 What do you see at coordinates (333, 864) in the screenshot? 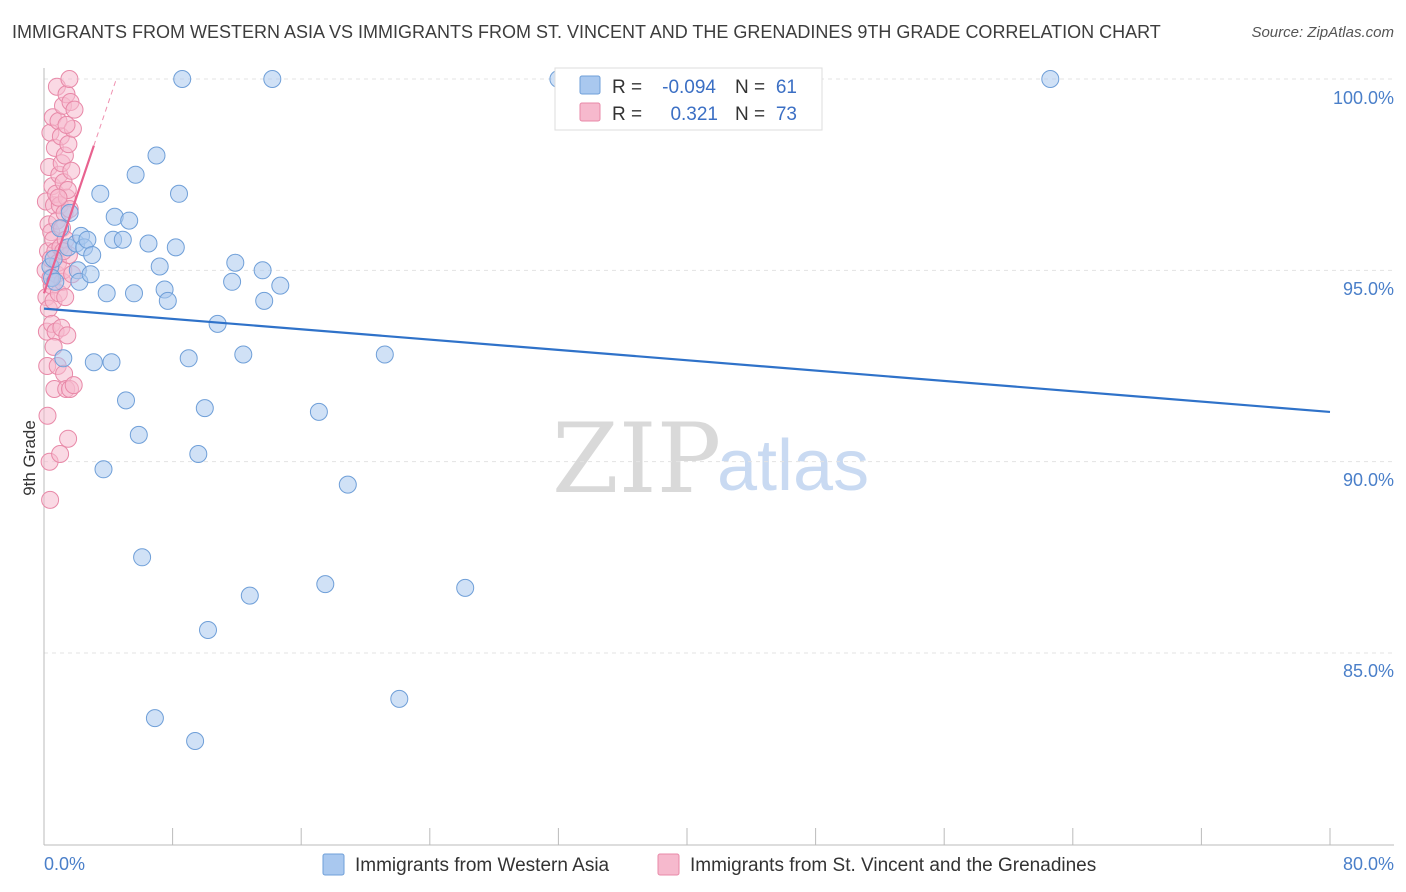
I see `bottom-legend-swatch-blue` at bounding box center [333, 864].